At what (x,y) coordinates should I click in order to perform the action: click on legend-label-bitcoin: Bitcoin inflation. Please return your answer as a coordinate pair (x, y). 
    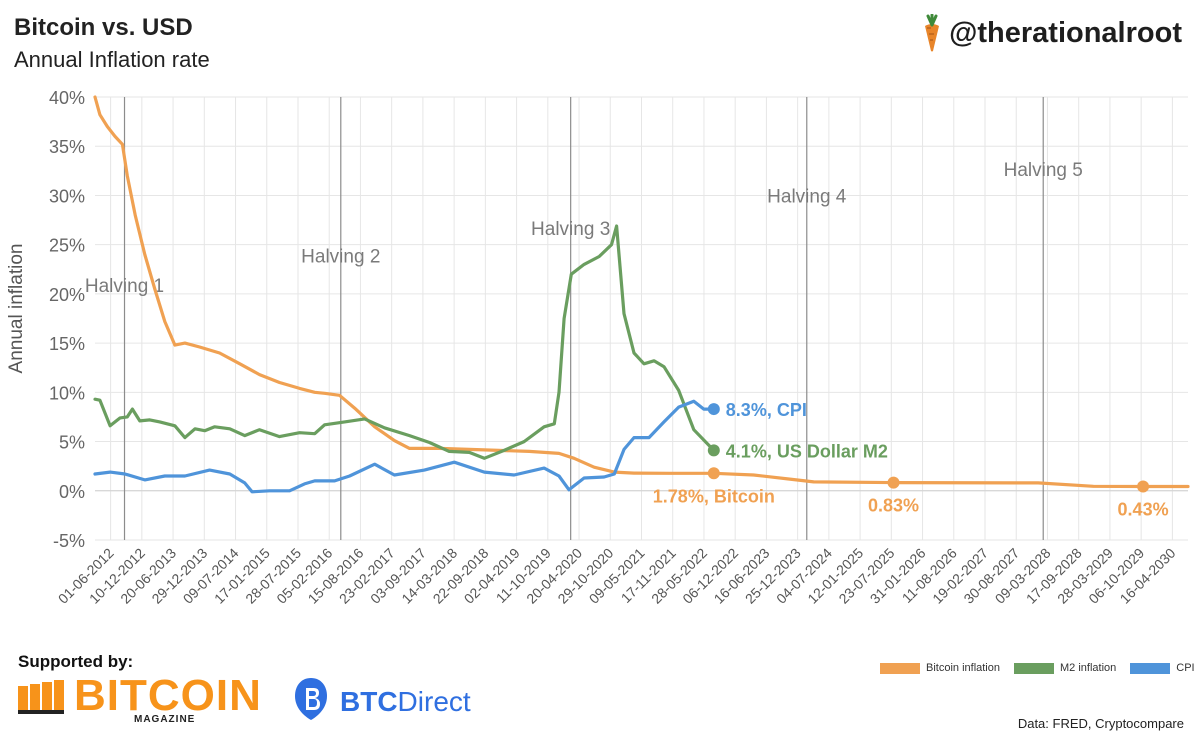
    Looking at the image, I should click on (963, 668).